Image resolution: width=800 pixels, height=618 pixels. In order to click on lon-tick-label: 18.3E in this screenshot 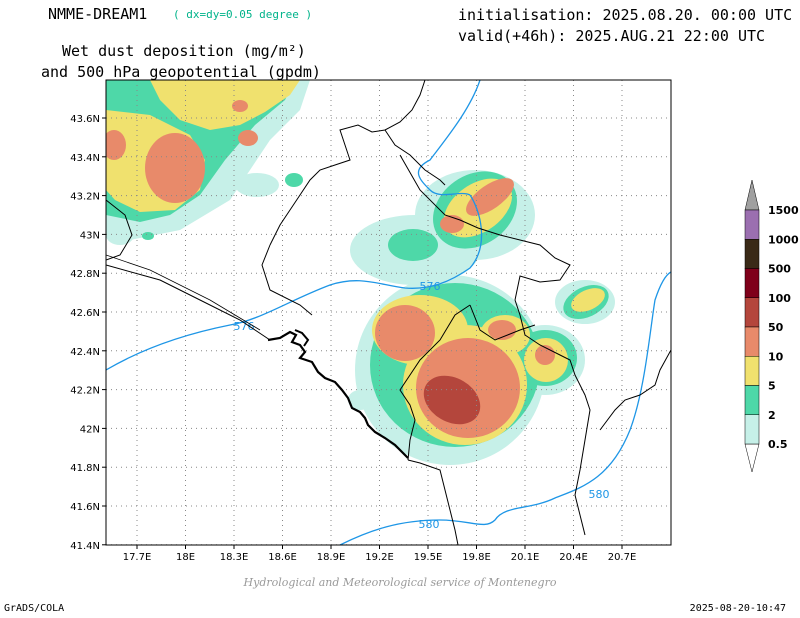, I will do `click(234, 557)`.